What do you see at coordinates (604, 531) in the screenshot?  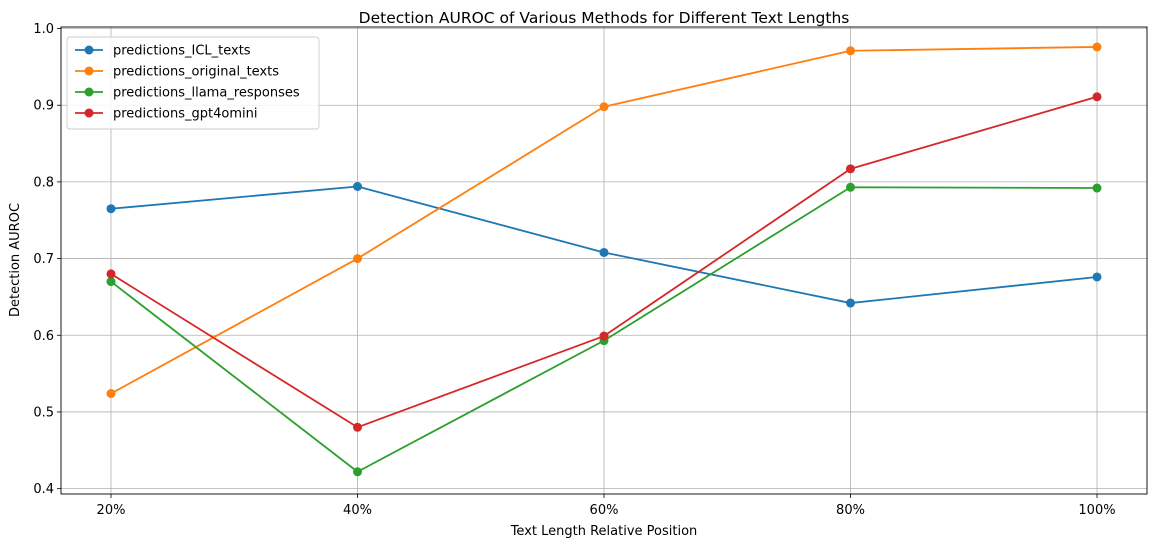 I see `x-axis-label: Text Length Relative Position` at bounding box center [604, 531].